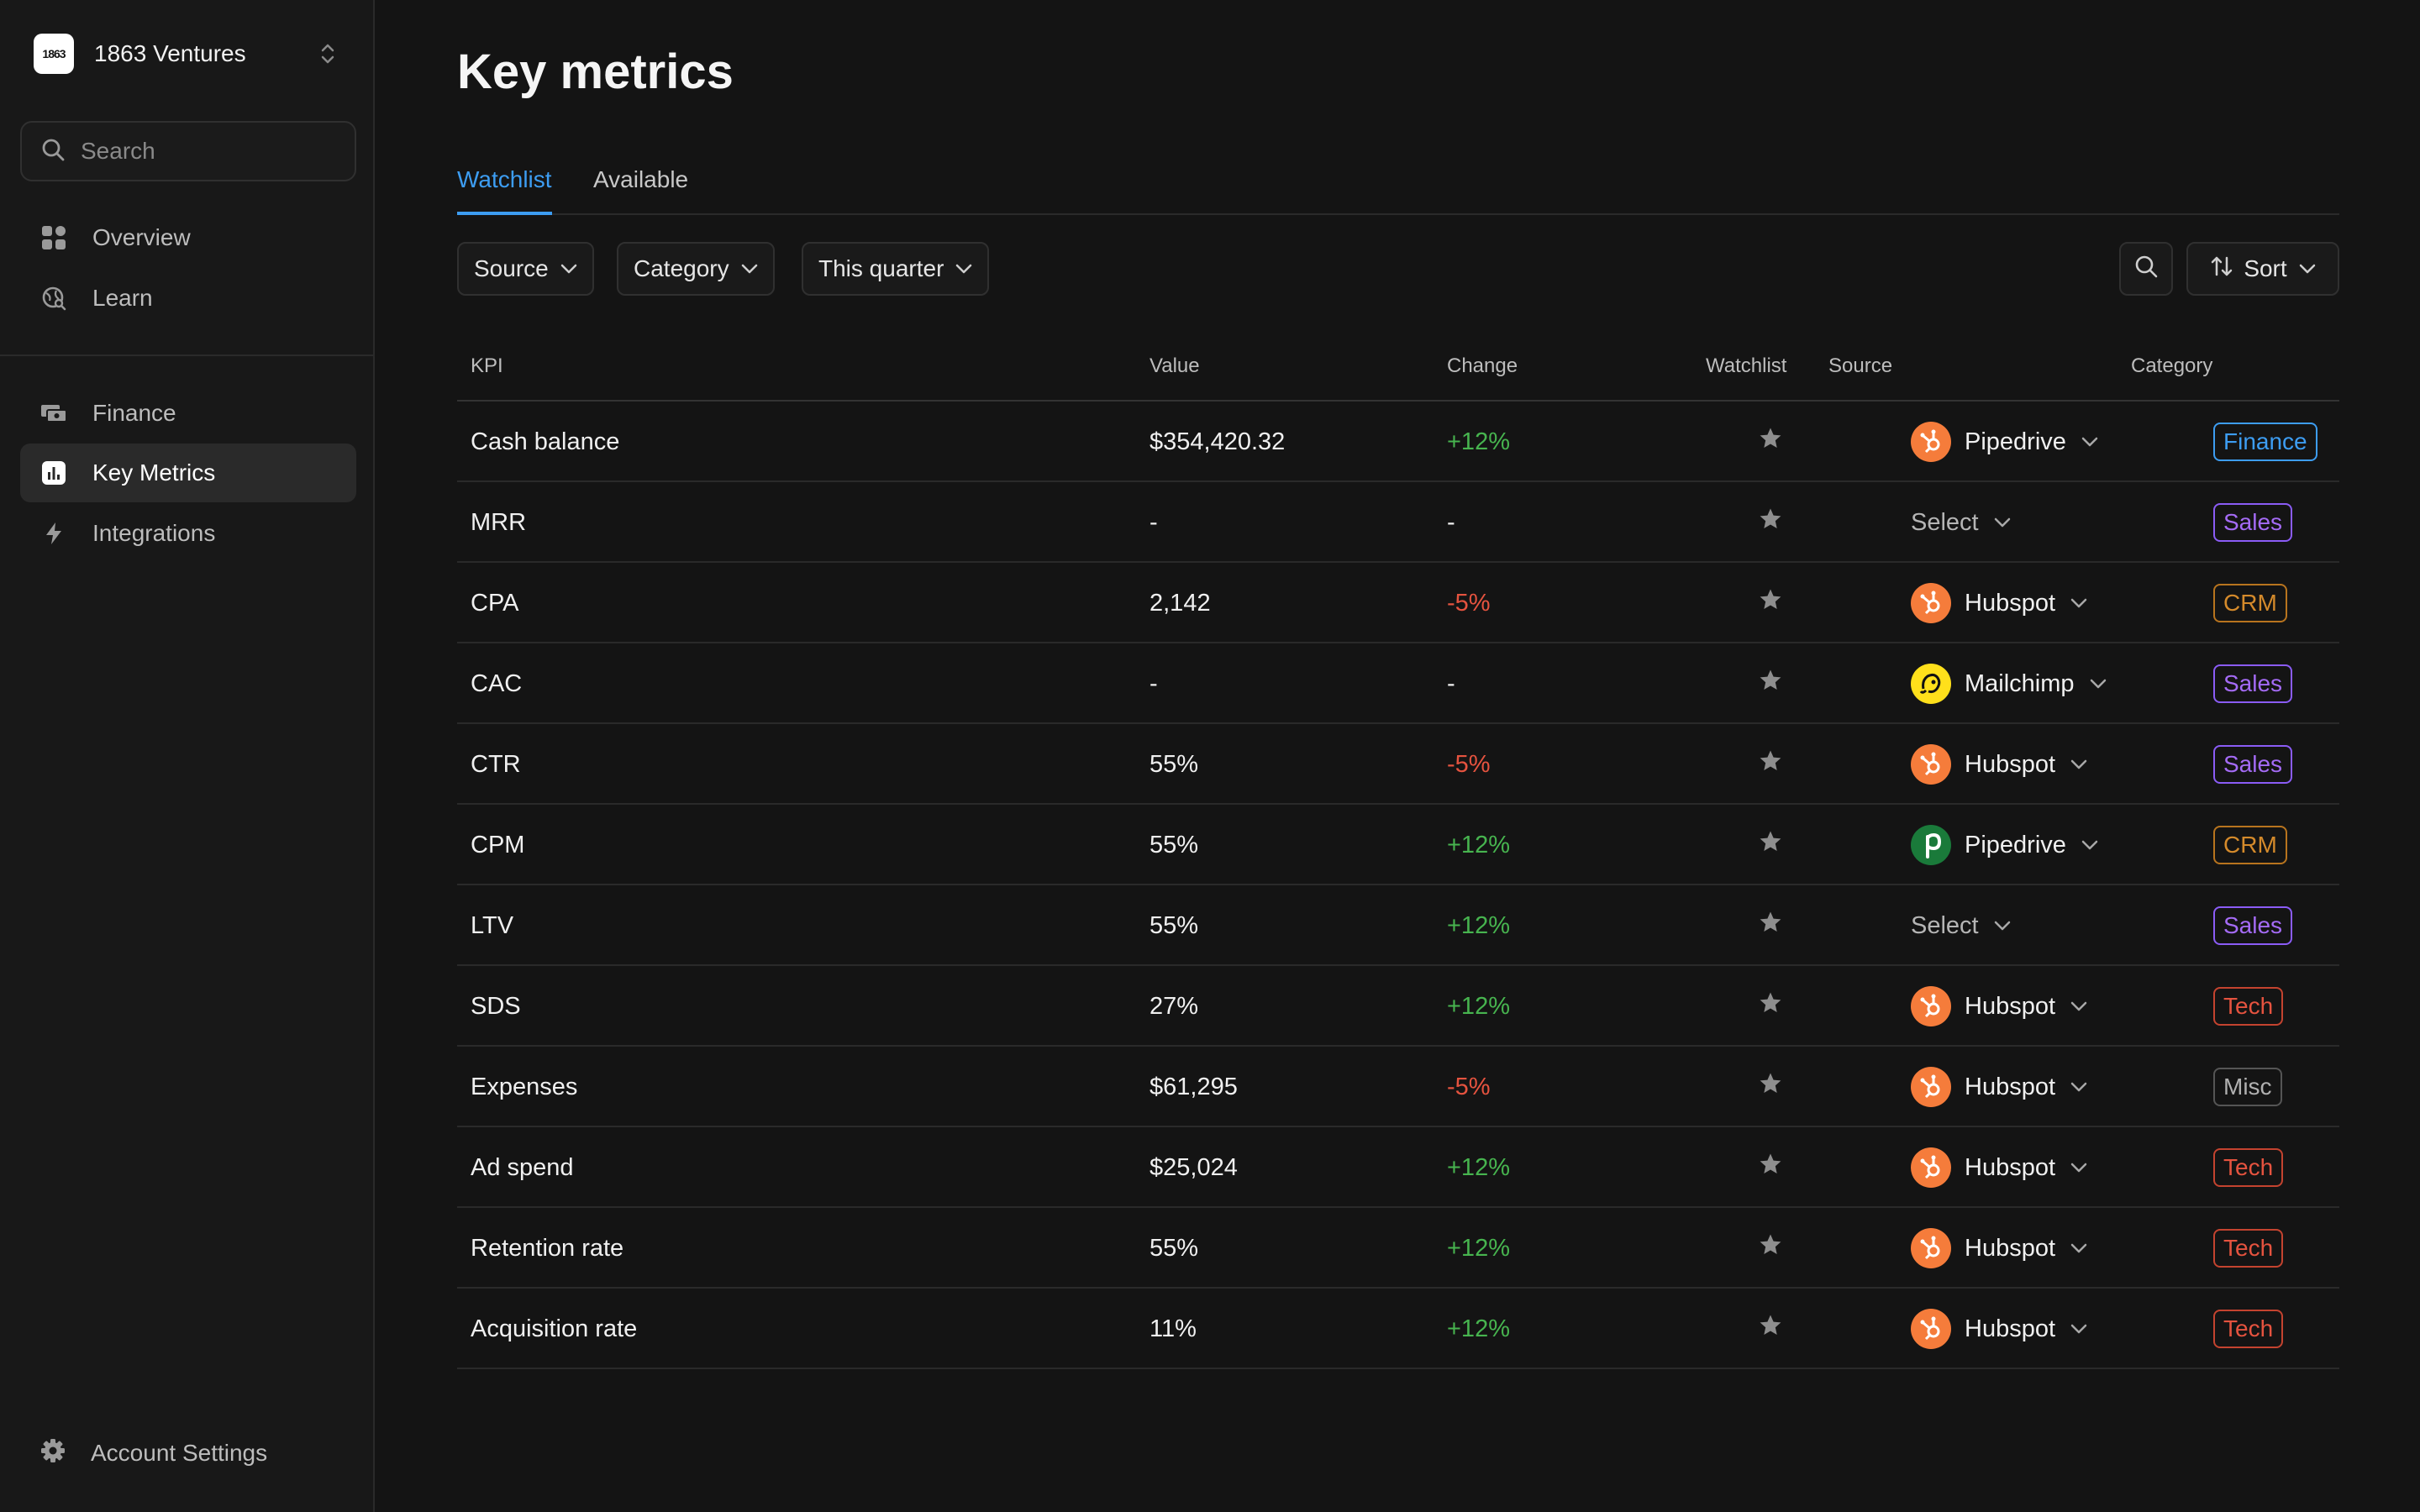  Describe the element at coordinates (188, 533) in the screenshot. I see `sidebar-item-integrations: Integrations` at that location.